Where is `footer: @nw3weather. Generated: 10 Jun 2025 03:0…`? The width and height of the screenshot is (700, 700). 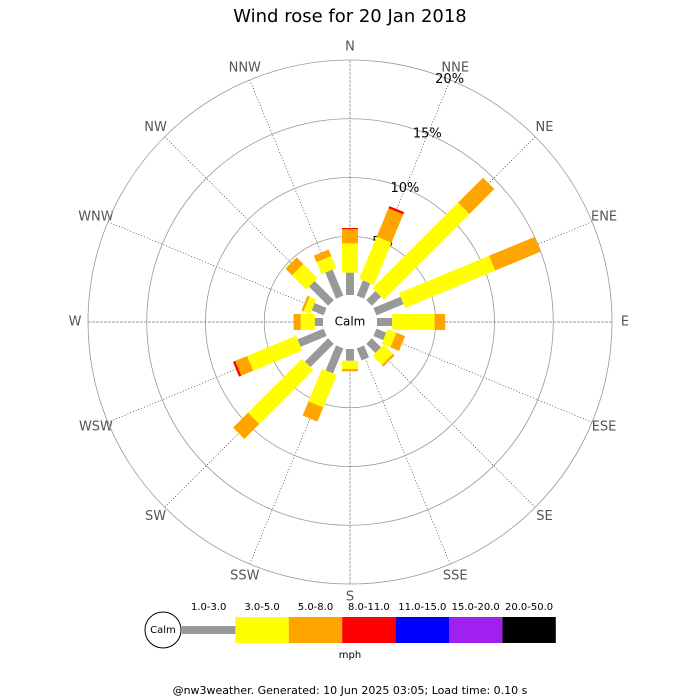 footer: @nw3weather. Generated: 10 Jun 2025 03:0… is located at coordinates (350, 690).